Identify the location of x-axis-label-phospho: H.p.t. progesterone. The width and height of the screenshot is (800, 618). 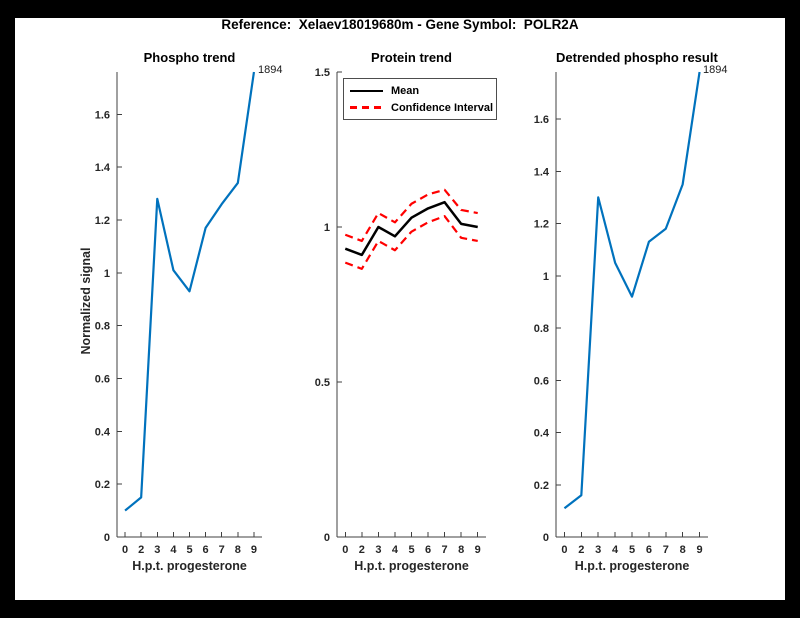
(189, 566).